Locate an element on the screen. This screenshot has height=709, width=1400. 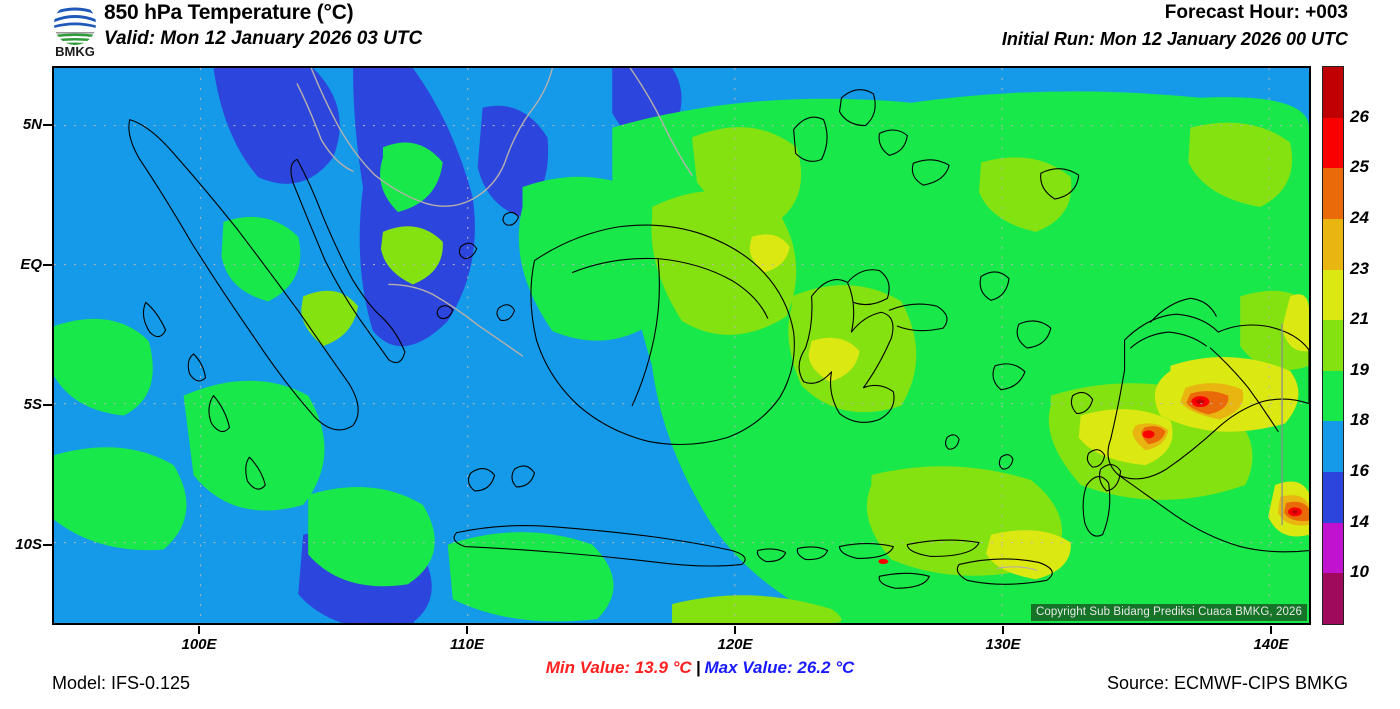
x-tick-mark-140e is located at coordinates (1271, 630).